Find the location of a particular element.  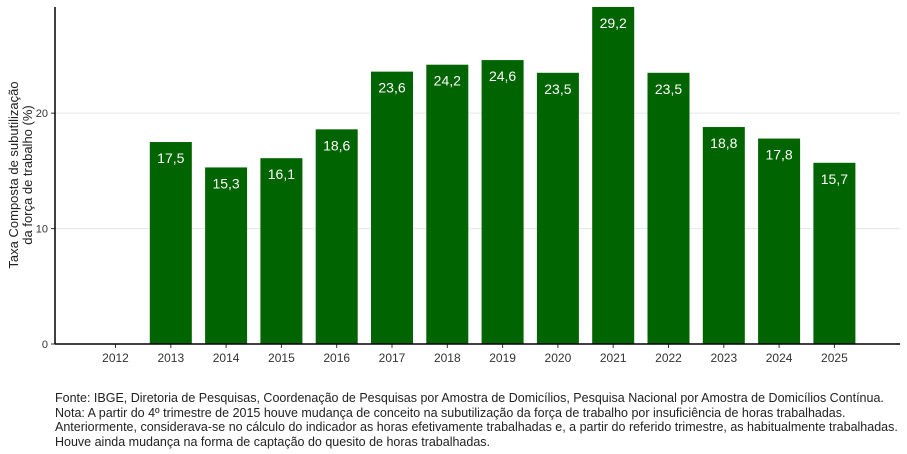

bar-2013 is located at coordinates (170, 243).